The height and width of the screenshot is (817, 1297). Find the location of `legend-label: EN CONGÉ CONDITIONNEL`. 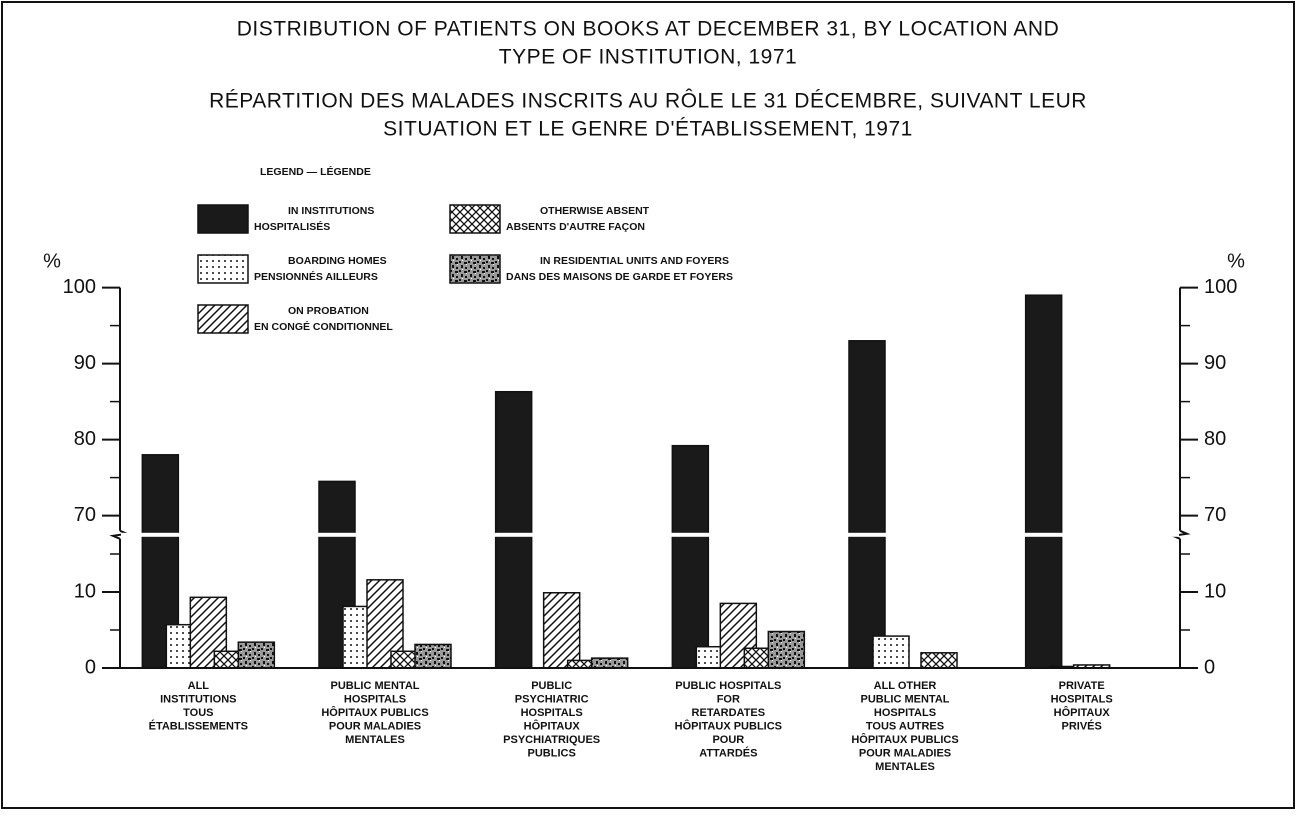

legend-label: EN CONGÉ CONDITIONNEL is located at coordinates (323, 326).